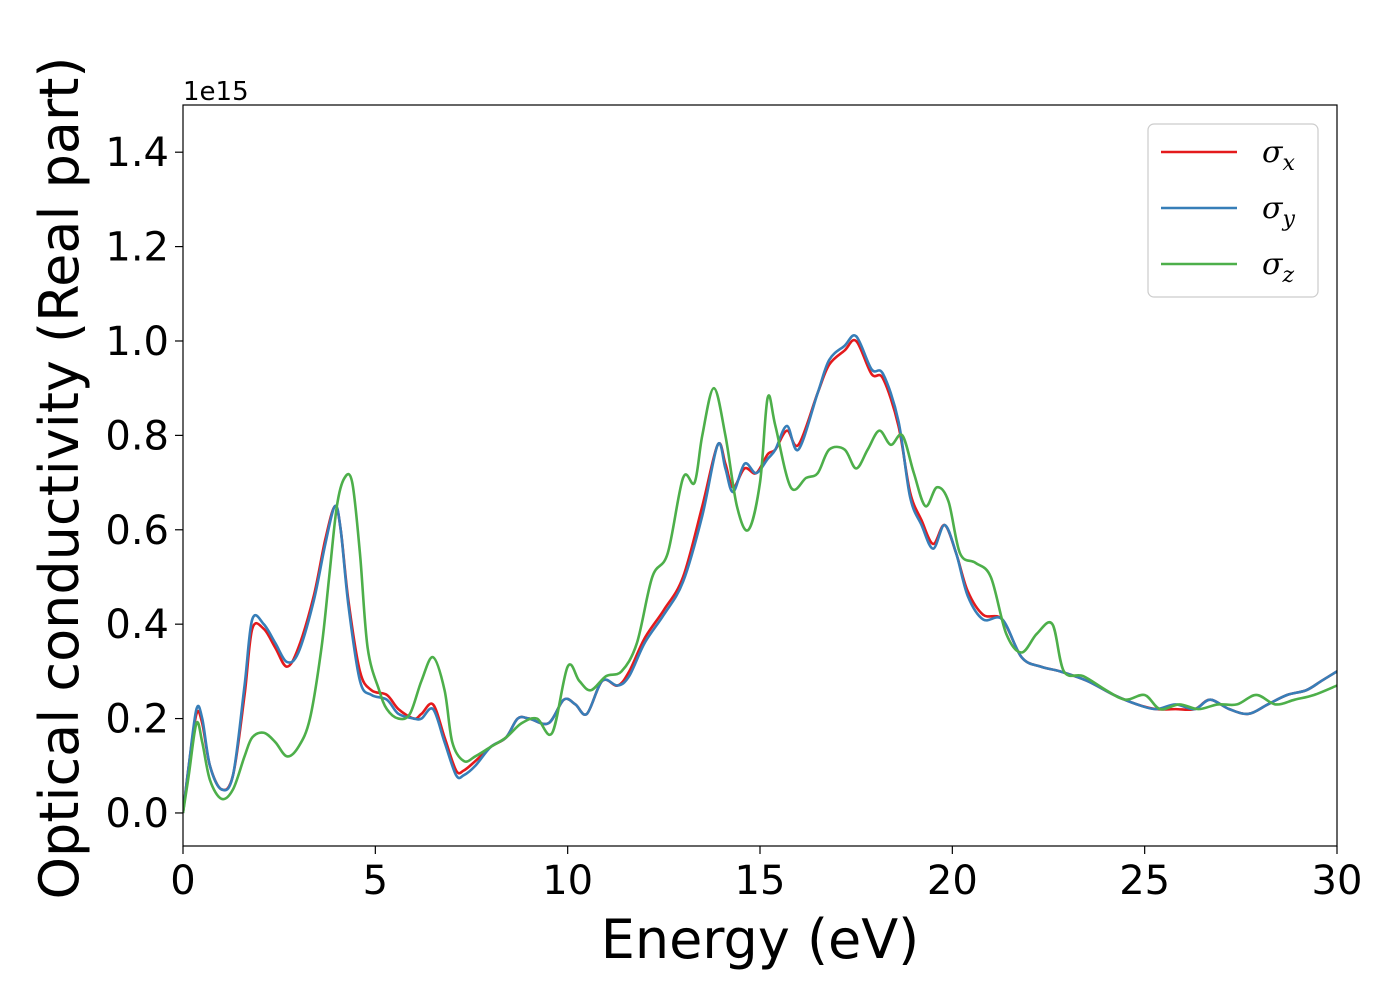 The image size is (1400, 1000). I want to click on y-tick-label: 1.4, so click(137, 153).